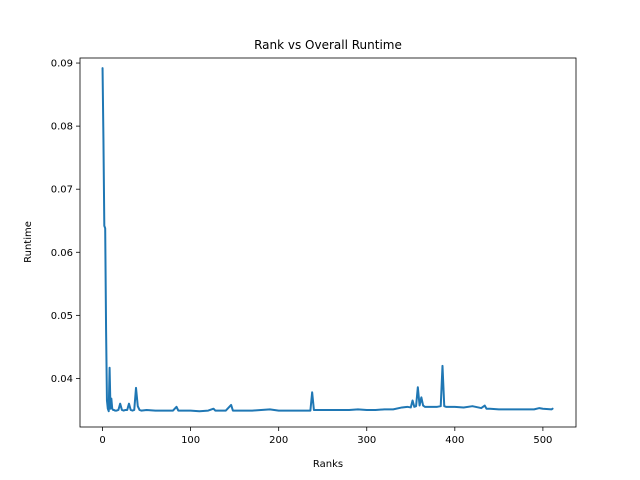  Describe the element at coordinates (62, 64) in the screenshot. I see `y-tick-label: 0.09` at that location.